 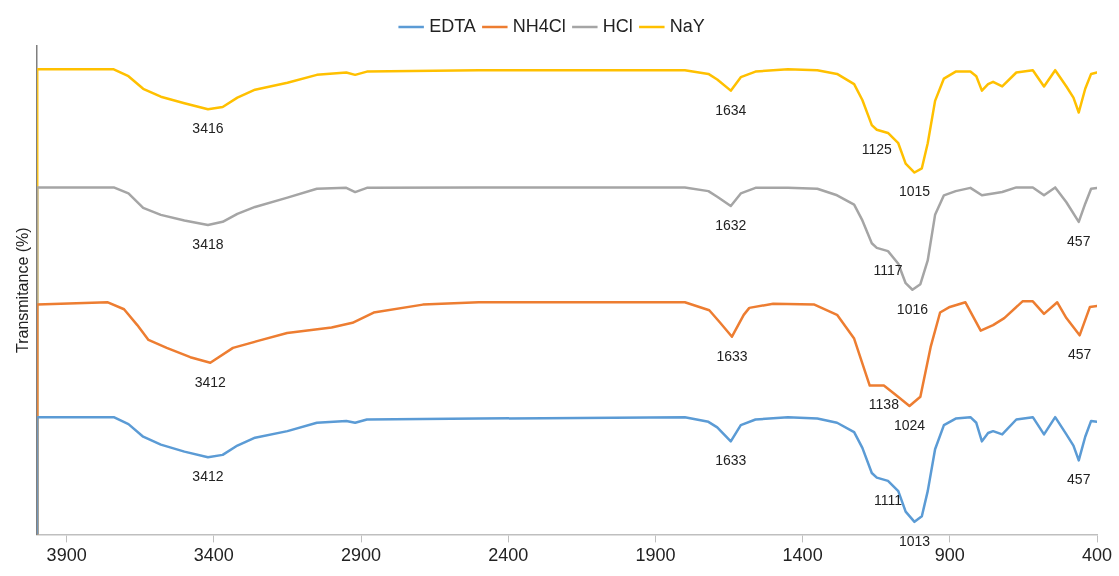 I want to click on y-axis-title: Transmitance (%), so click(x=23, y=290).